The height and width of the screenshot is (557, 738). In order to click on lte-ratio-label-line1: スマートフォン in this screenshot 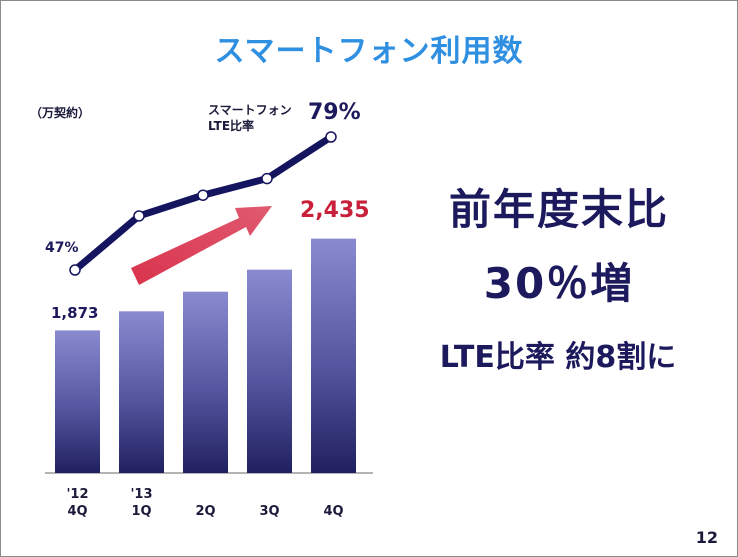, I will do `click(250, 110)`.